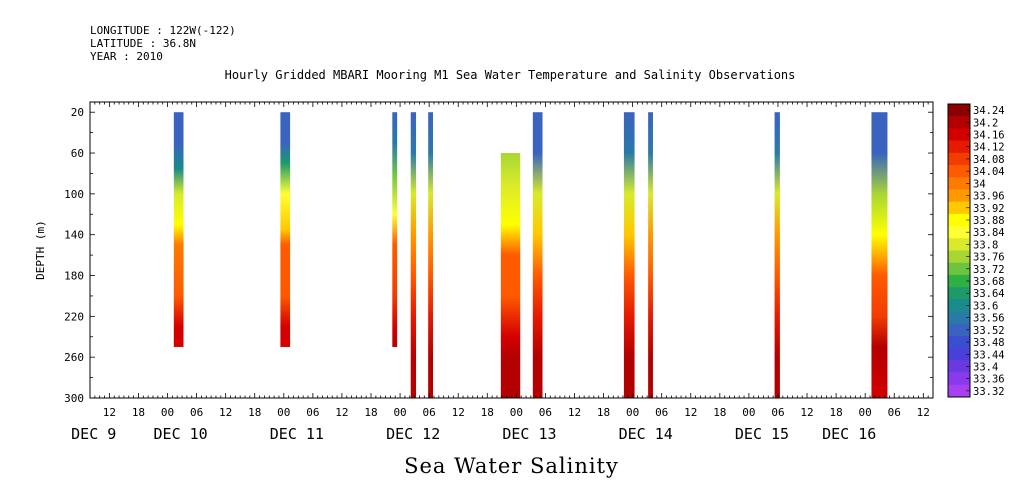  I want to click on colorbar-label: 33.88, so click(989, 221).